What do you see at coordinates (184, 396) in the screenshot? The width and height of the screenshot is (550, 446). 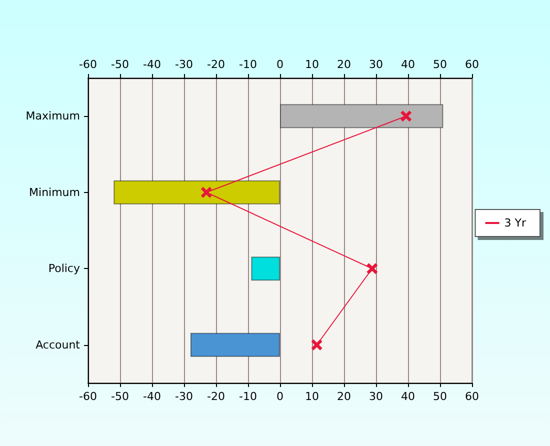 I see `x-tick-label: -30` at bounding box center [184, 396].